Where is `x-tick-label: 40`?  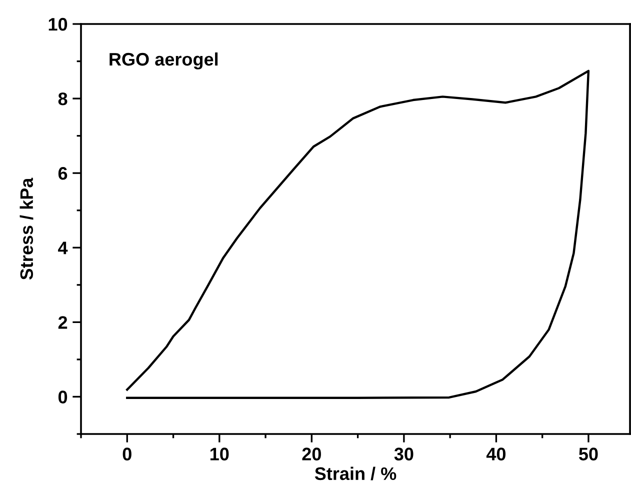
x-tick-label: 40 is located at coordinates (496, 454).